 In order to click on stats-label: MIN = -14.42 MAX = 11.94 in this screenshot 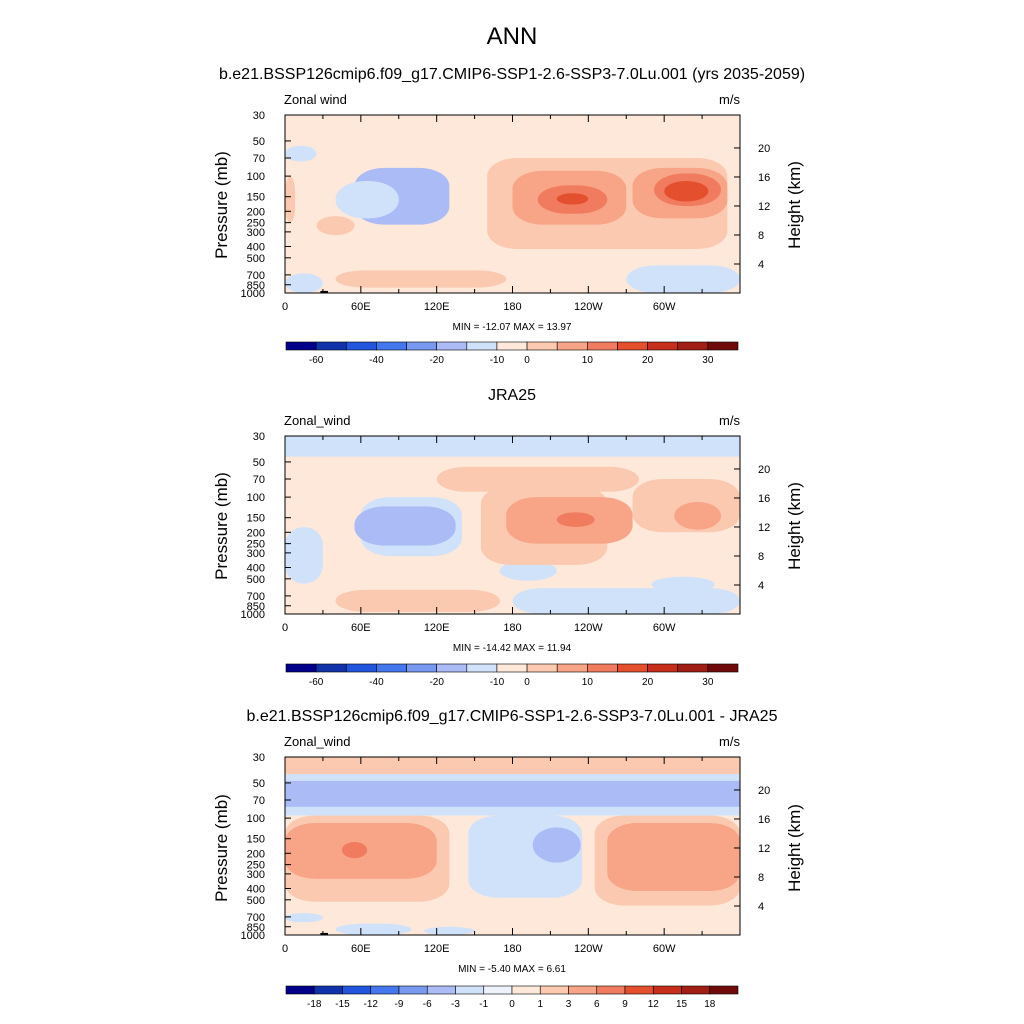, I will do `click(512, 648)`.